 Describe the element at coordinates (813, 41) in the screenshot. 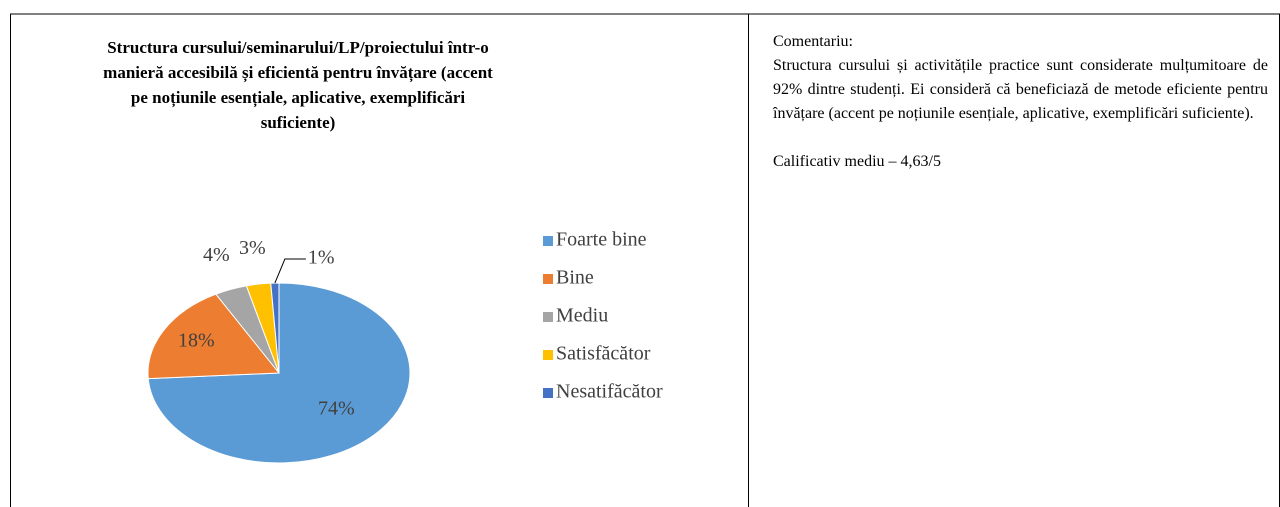

I see `comment-heading: Comentariu:` at that location.